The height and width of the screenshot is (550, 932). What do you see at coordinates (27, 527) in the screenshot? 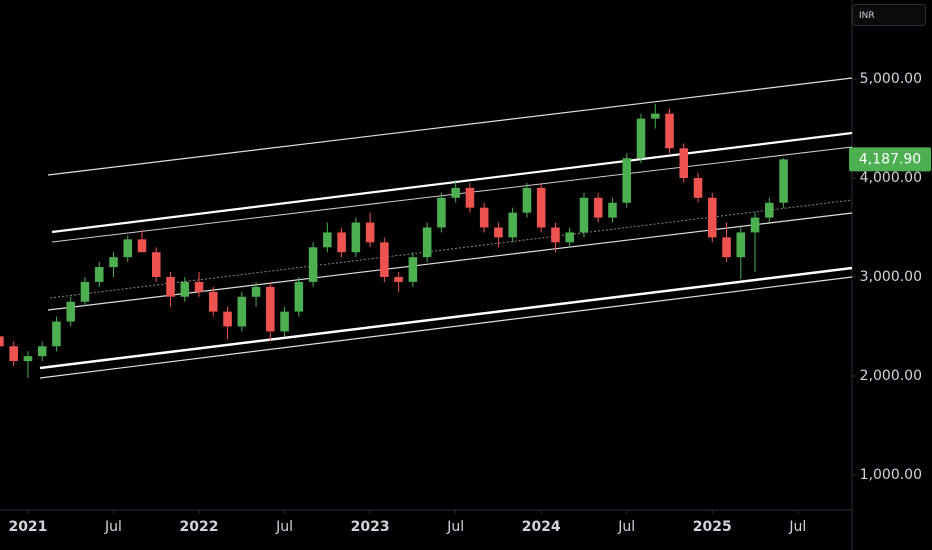
I see `x-tick-label: 2021` at bounding box center [27, 527].